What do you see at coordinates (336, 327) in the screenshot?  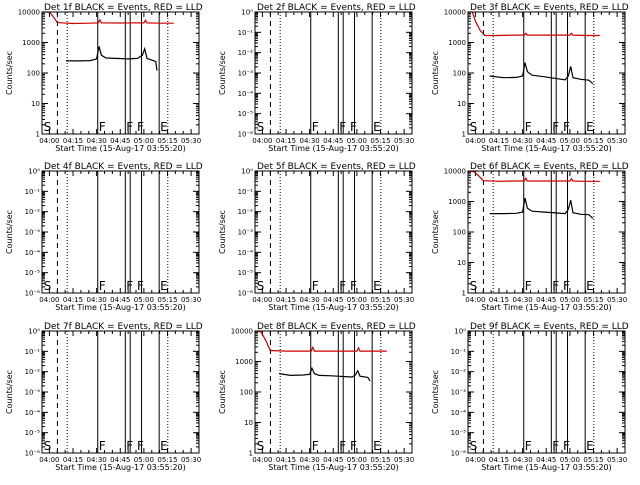 I see `panel-title: Det 8f BLACK = Events, RED = LLD` at bounding box center [336, 327].